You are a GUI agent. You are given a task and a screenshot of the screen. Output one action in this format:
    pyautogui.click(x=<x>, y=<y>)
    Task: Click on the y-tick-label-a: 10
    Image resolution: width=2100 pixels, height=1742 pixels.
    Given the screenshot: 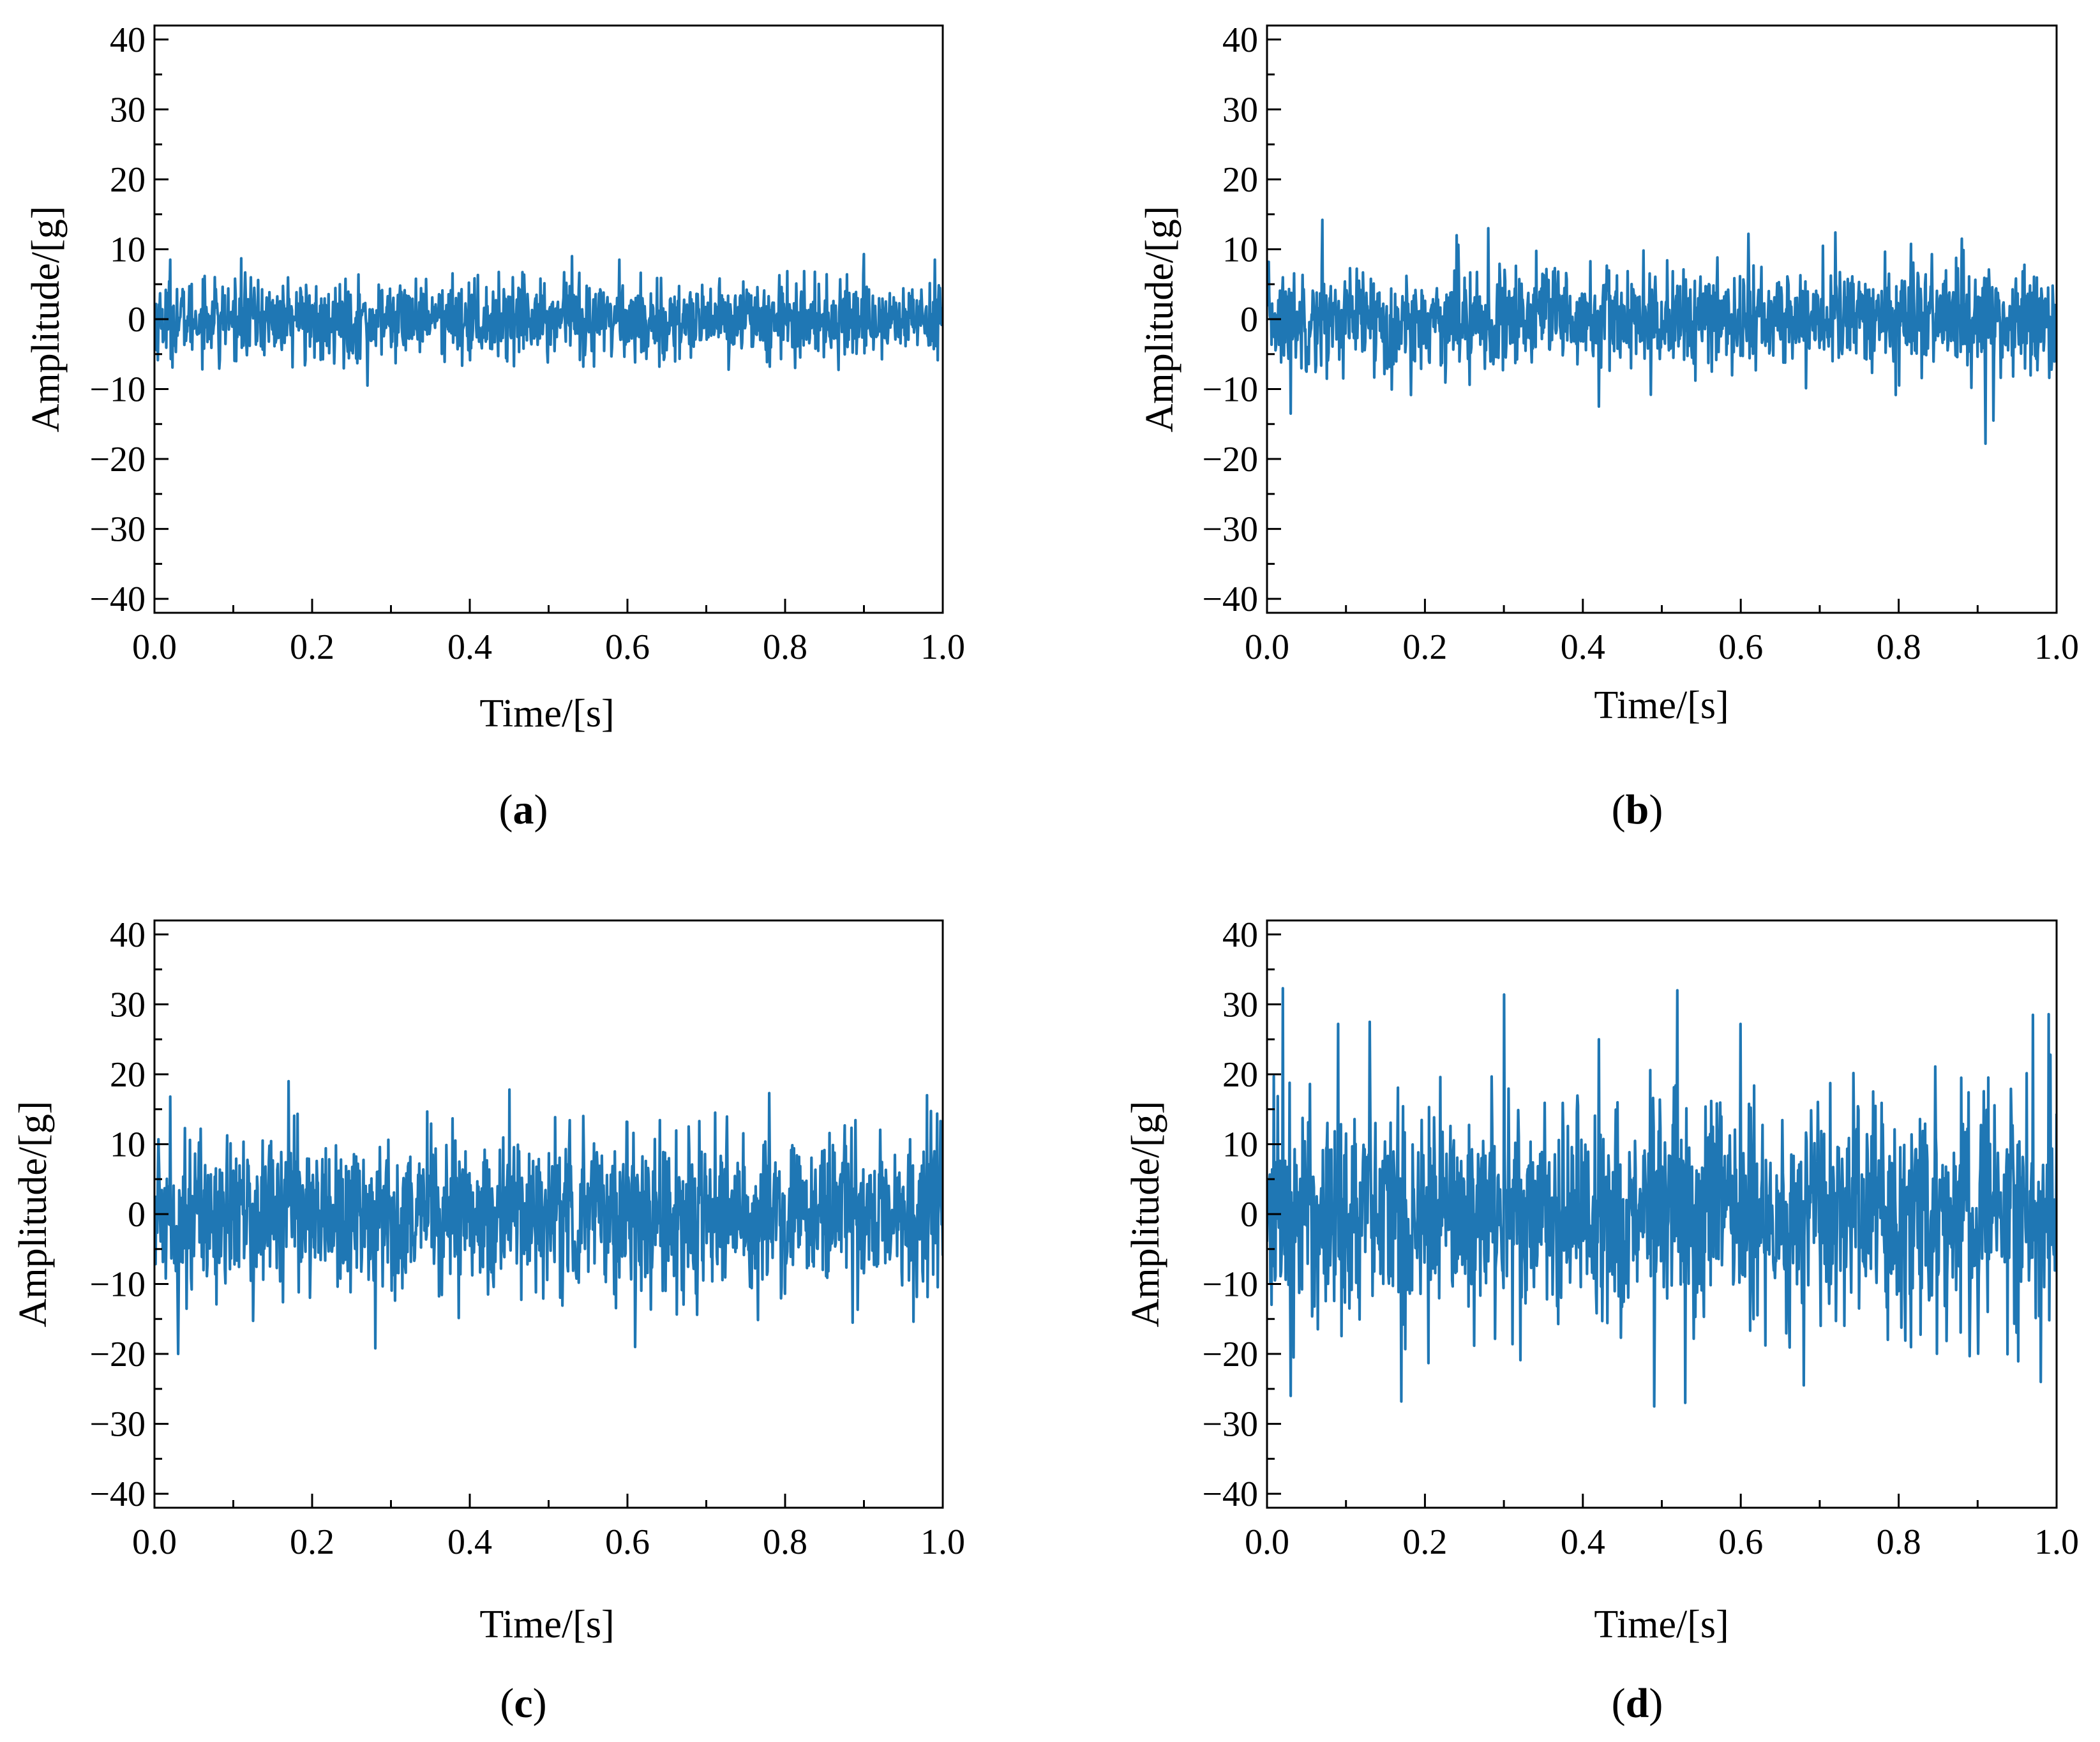 What is the action you would take?
    pyautogui.click(x=128, y=249)
    